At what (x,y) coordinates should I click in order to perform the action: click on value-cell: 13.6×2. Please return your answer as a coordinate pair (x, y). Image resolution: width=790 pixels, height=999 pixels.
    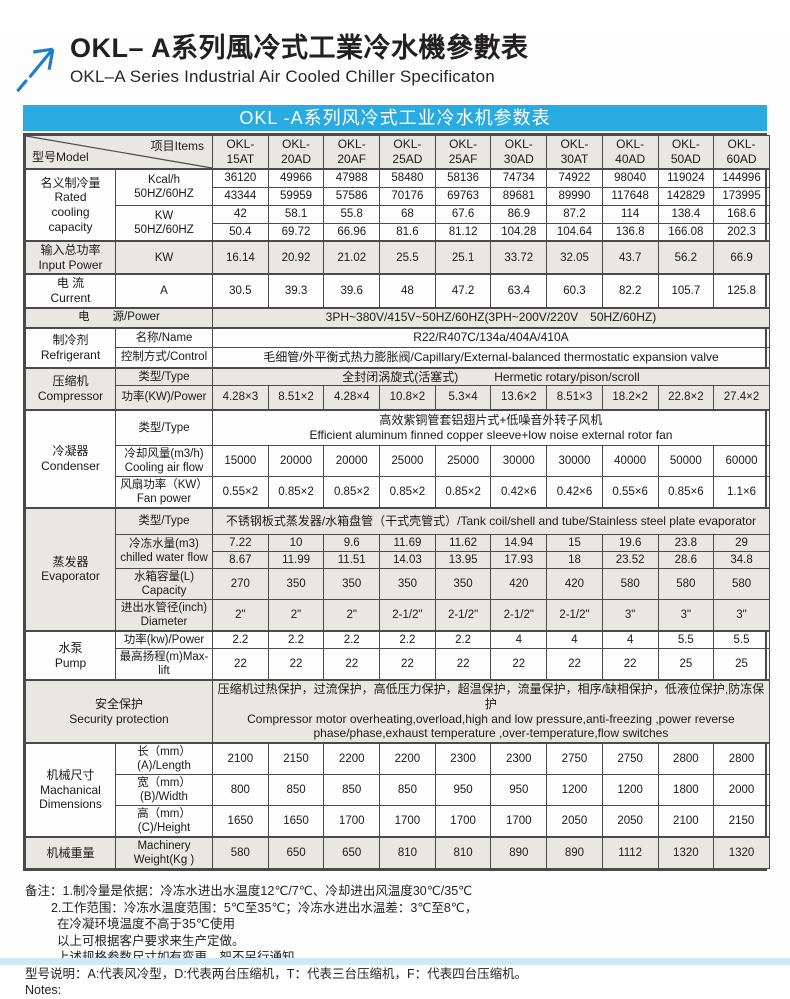
    Looking at the image, I should click on (519, 398).